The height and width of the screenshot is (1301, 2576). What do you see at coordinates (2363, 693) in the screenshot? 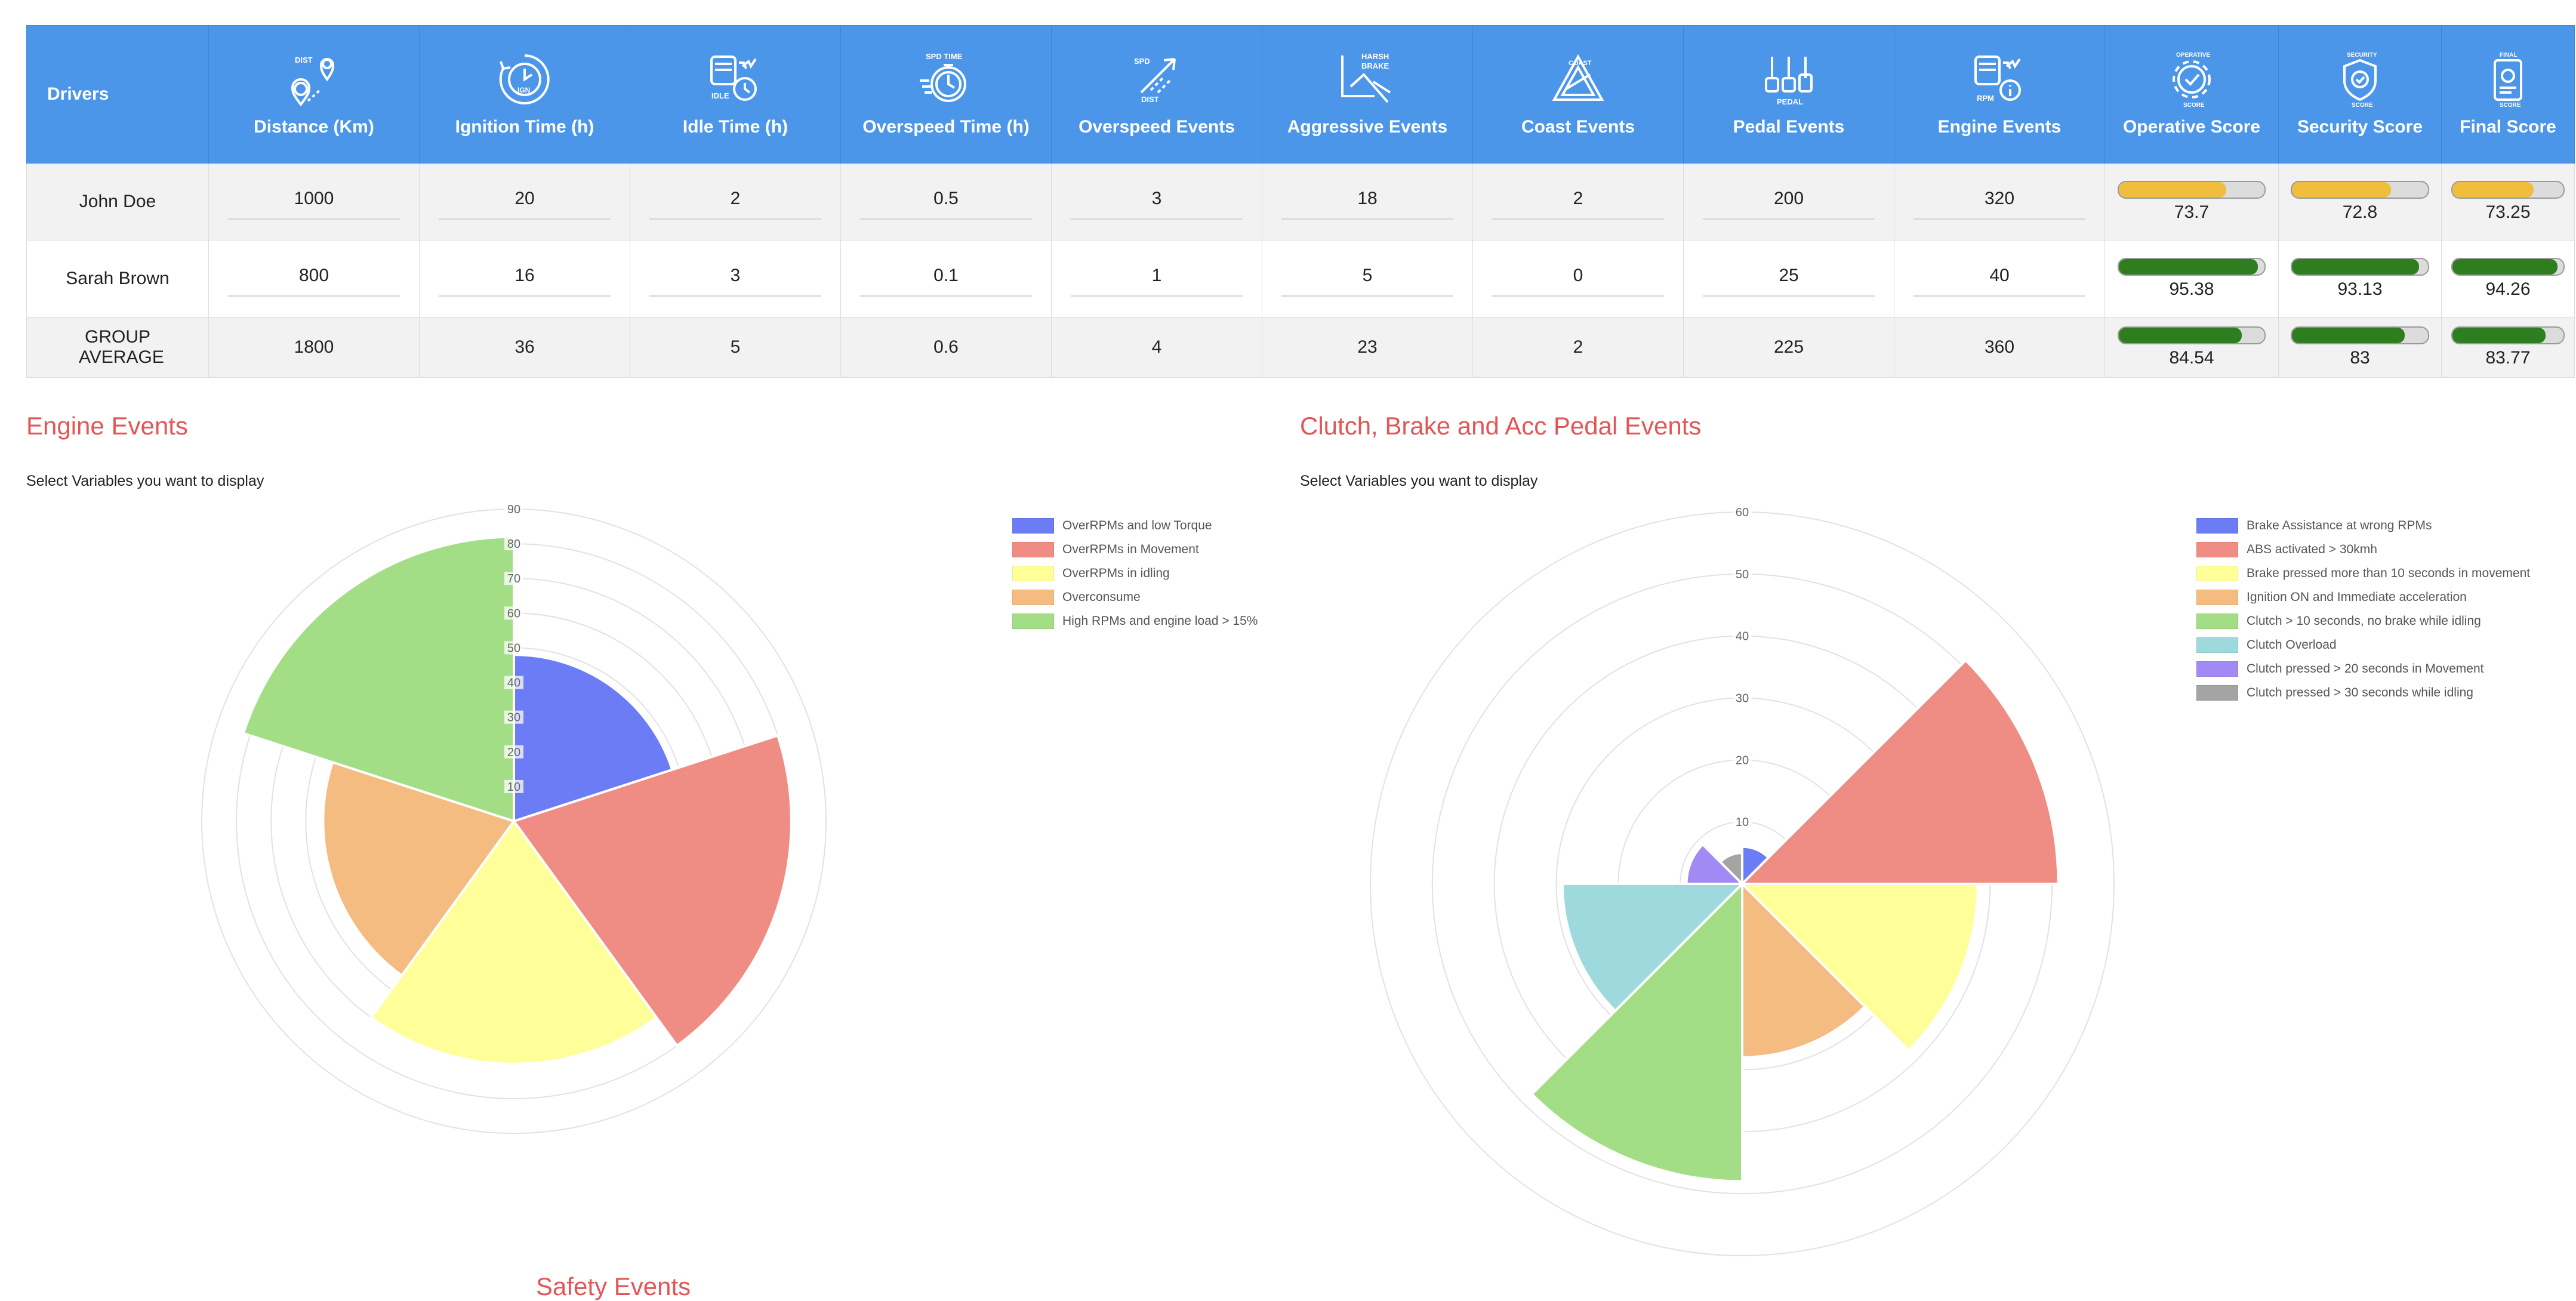
I see `legend-item: Clutch pressed > 30 seconds while idling` at bounding box center [2363, 693].